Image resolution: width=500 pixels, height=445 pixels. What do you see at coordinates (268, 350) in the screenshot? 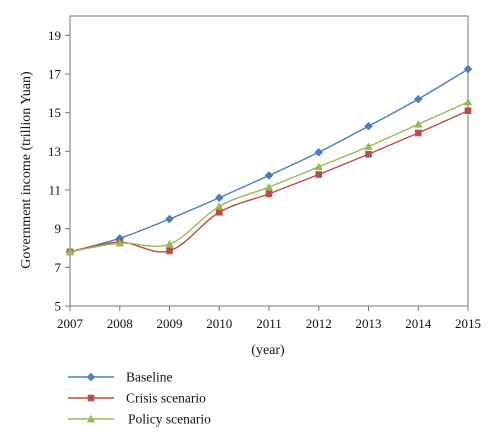
I see `x-axis-label: (year)` at bounding box center [268, 350].